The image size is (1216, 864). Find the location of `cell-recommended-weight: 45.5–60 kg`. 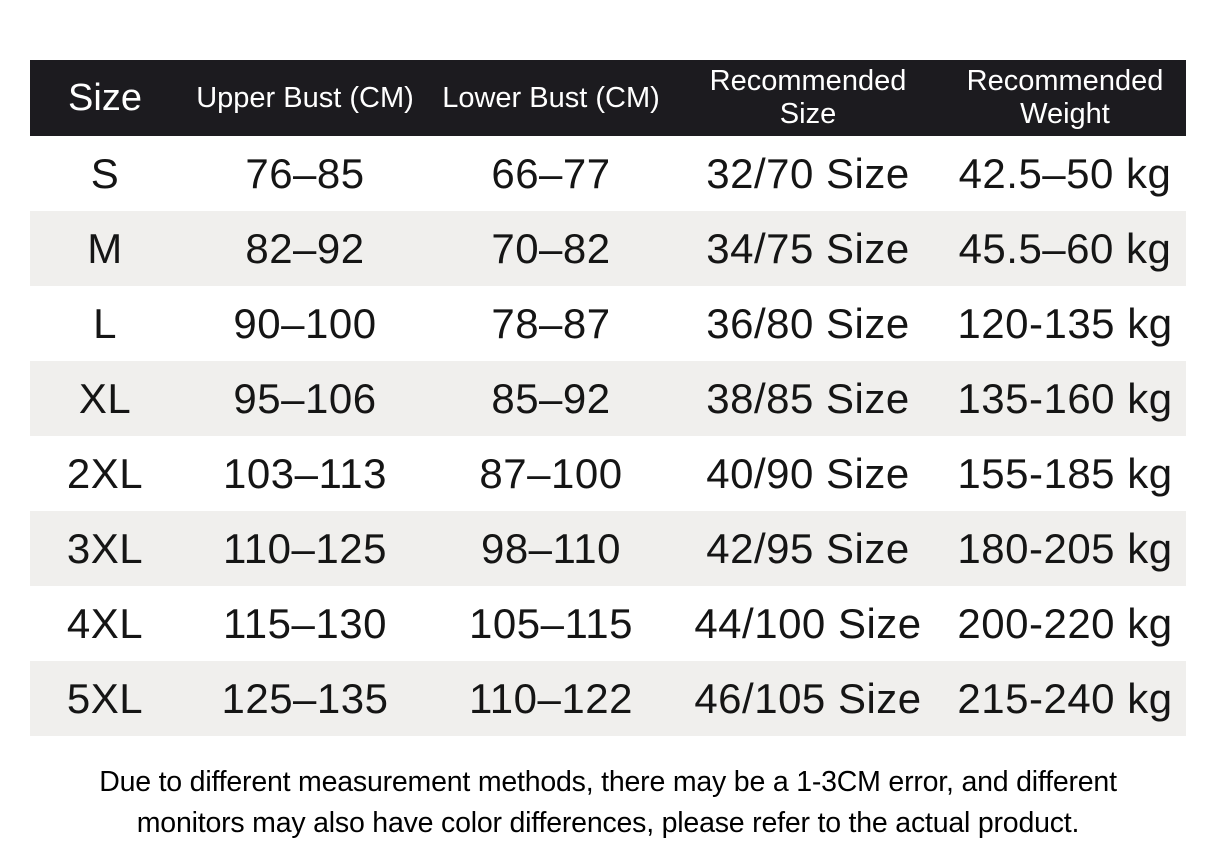

cell-recommended-weight: 45.5–60 kg is located at coordinates (1065, 248).